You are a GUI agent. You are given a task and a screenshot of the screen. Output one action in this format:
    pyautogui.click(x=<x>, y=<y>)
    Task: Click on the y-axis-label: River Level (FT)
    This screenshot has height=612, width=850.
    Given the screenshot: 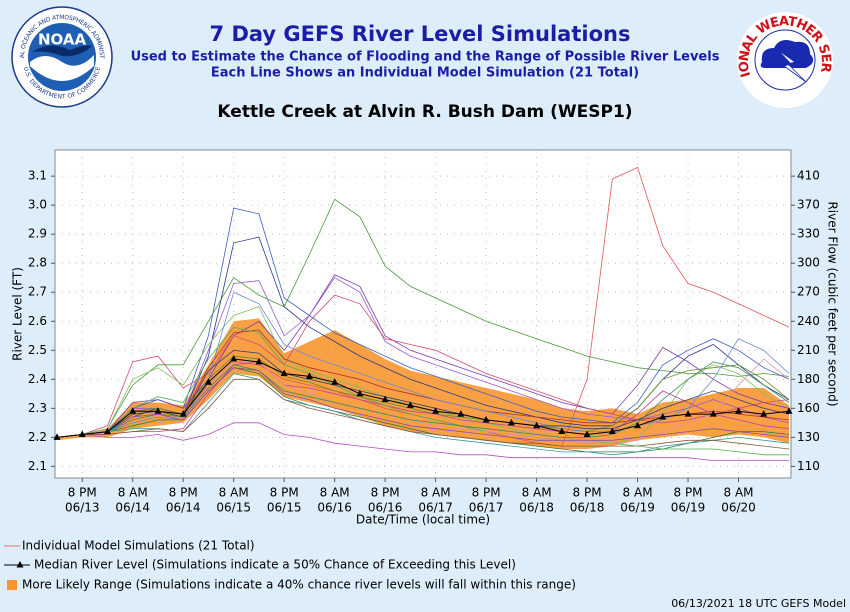 What is the action you would take?
    pyautogui.click(x=18, y=314)
    